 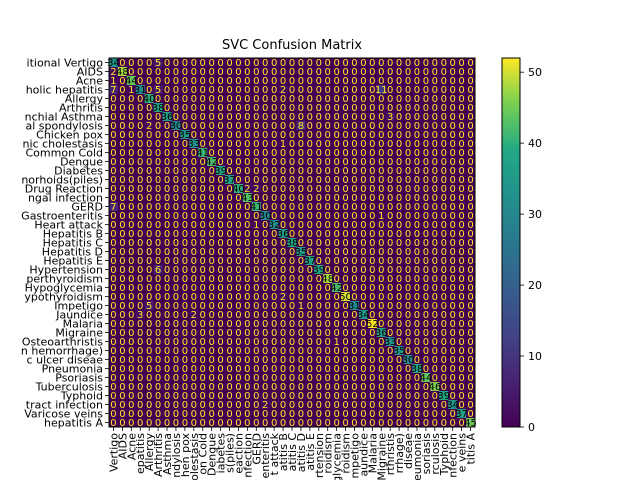 What do you see at coordinates (283, 144) in the screenshot?
I see `cell-value-label: 1` at bounding box center [283, 144].